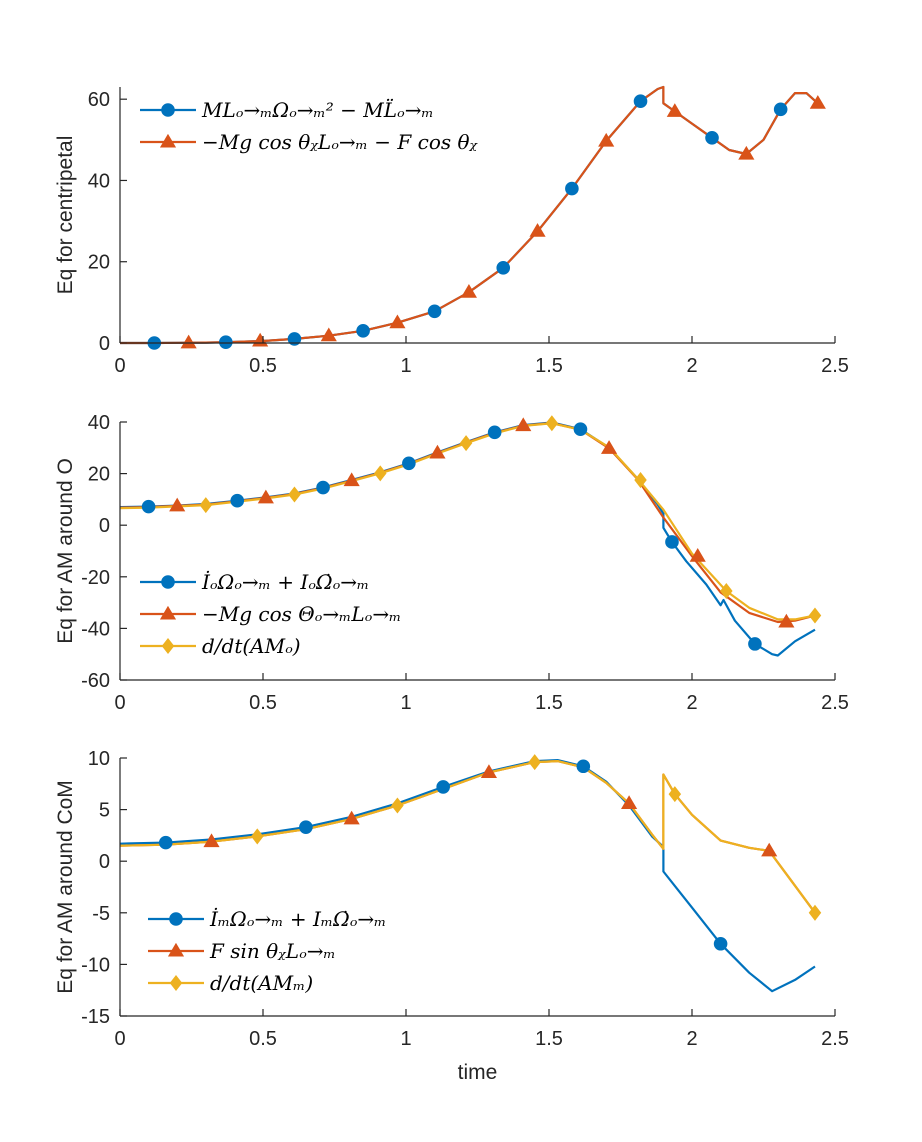  I want to click on legend-entry-label: −Mg cos θᵪLₒ→ₘ − F cos θᵪ, so click(340, 142).